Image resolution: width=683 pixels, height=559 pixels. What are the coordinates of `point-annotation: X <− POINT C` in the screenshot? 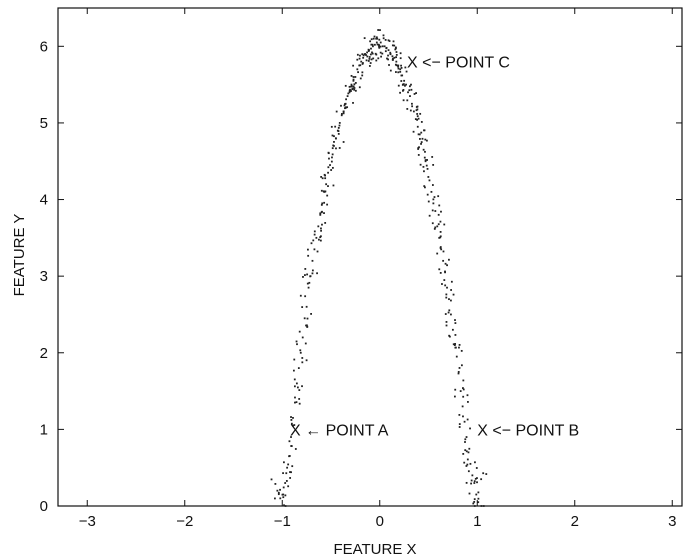 It's located at (458, 63).